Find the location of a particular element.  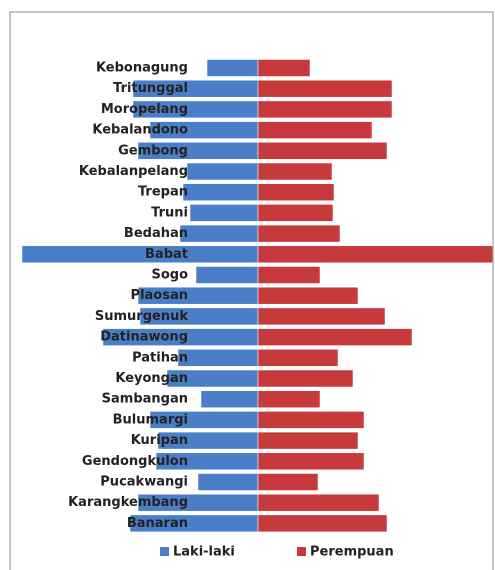

category-label: Karangkembang is located at coordinates (128, 502).